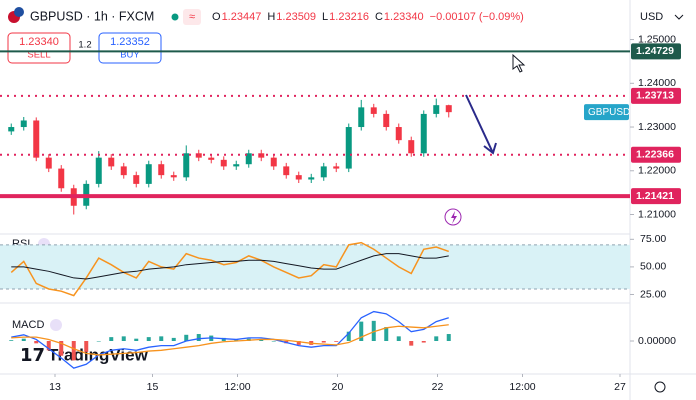 The height and width of the screenshot is (400, 696). I want to click on symbol: GBPUSD · 1h · FXCM, so click(92, 16).